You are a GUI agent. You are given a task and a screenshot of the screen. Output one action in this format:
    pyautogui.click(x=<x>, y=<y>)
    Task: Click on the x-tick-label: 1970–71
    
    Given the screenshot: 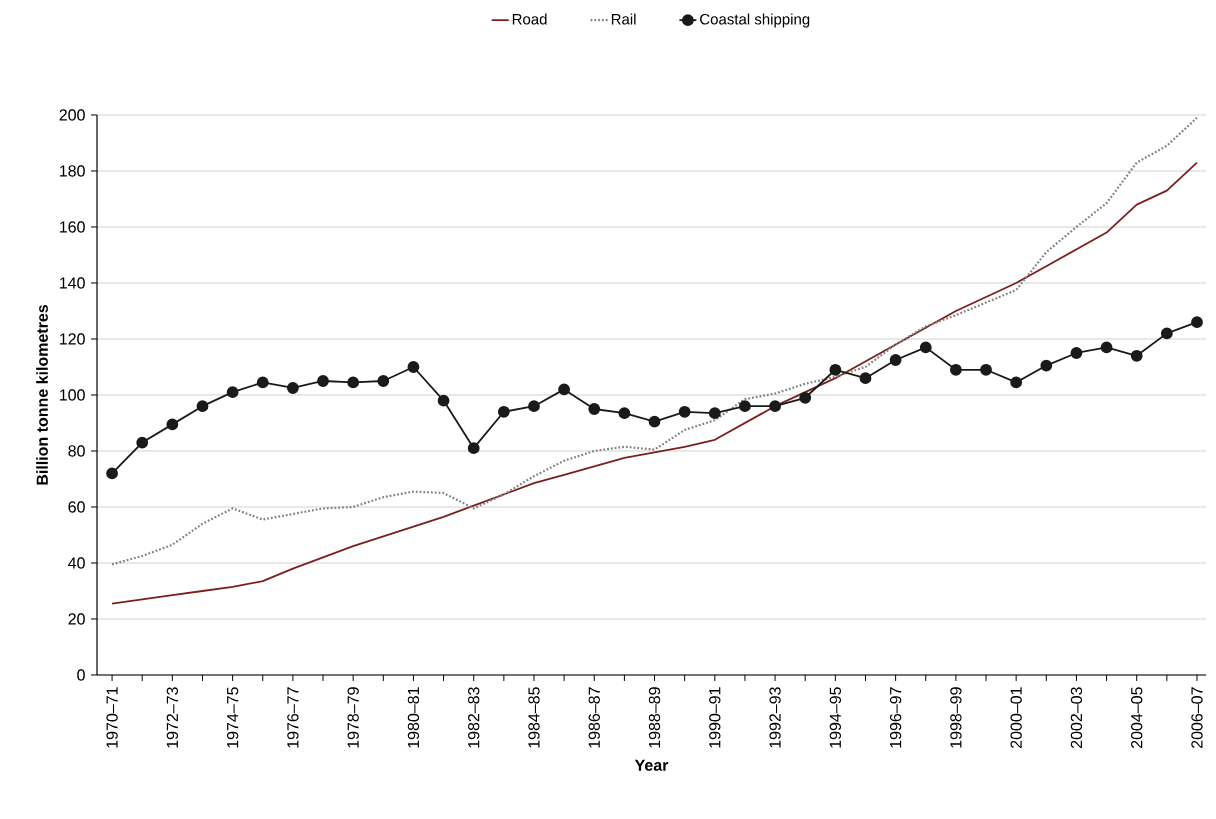 What is the action you would take?
    pyautogui.click(x=112, y=717)
    